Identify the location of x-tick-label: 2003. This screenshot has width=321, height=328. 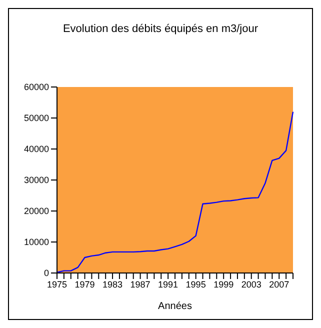
(251, 284).